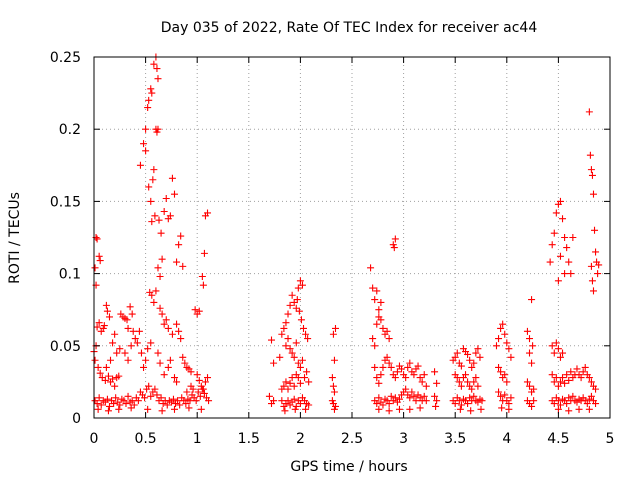 The image size is (640, 480). What do you see at coordinates (65, 58) in the screenshot?
I see `y-tick-label: 0.25` at bounding box center [65, 58].